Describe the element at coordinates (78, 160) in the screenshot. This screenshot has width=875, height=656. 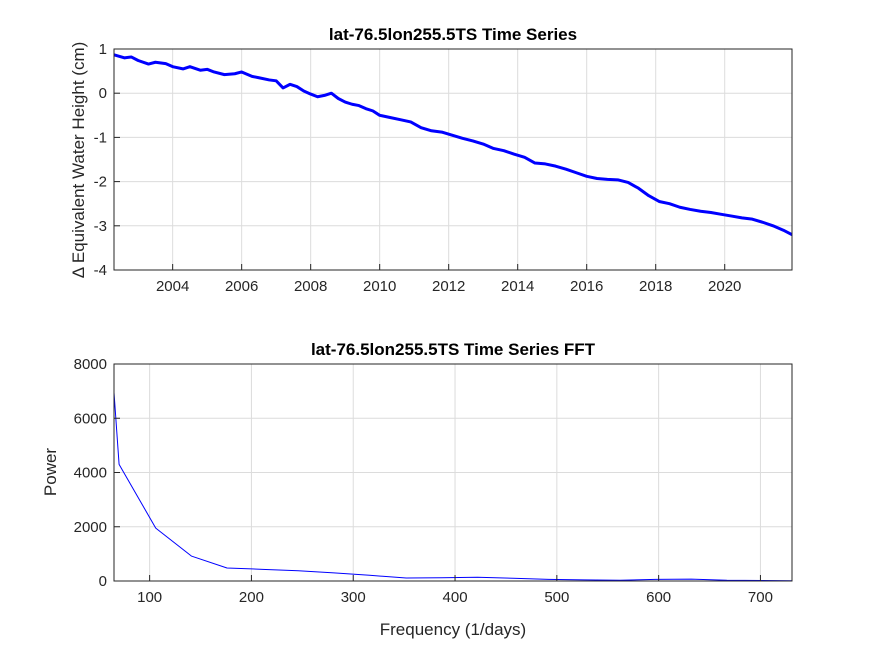
I see `time-series-ylabel: Δ Equivalent Water Height (cm)` at that location.